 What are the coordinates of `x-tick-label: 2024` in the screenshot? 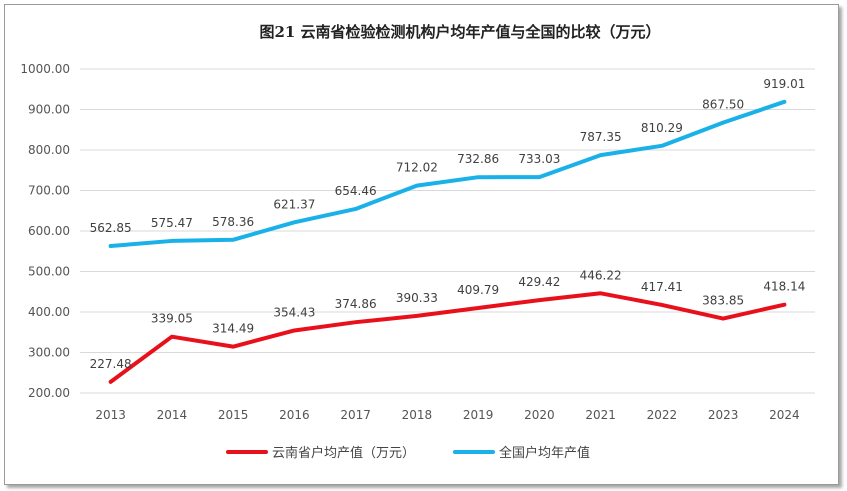 It's located at (784, 415).